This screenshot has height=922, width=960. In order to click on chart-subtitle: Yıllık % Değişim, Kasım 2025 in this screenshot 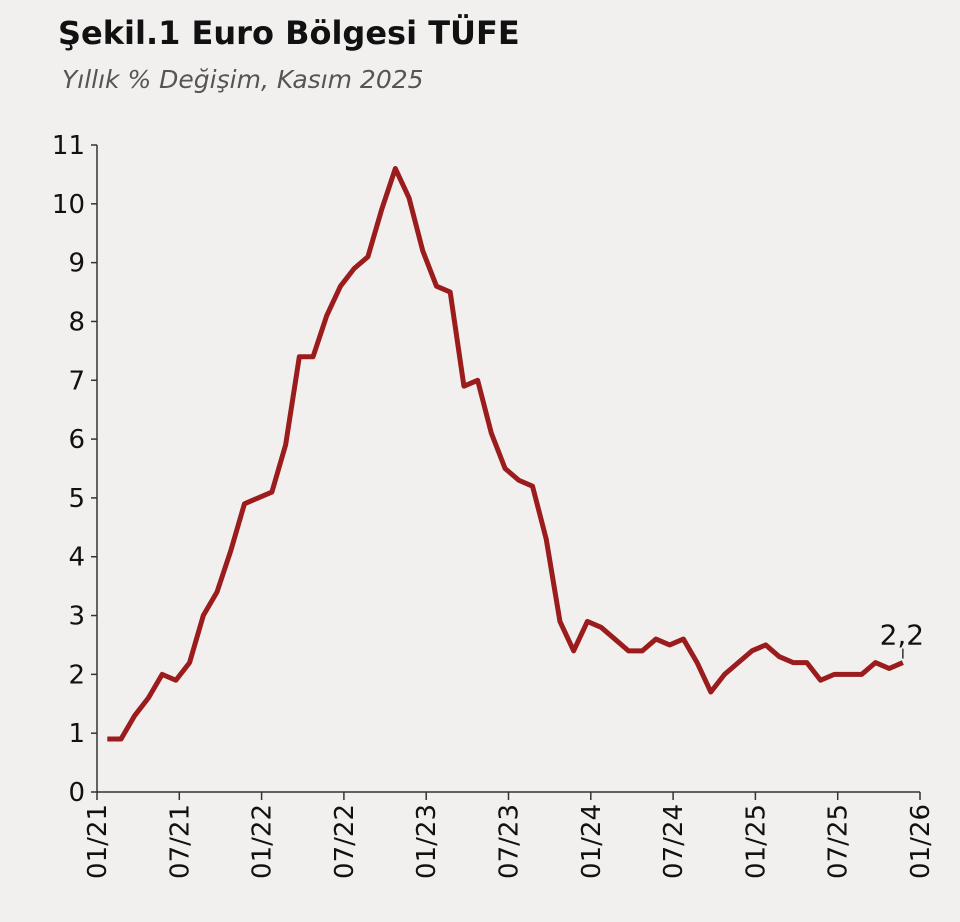, I will do `click(243, 79)`.